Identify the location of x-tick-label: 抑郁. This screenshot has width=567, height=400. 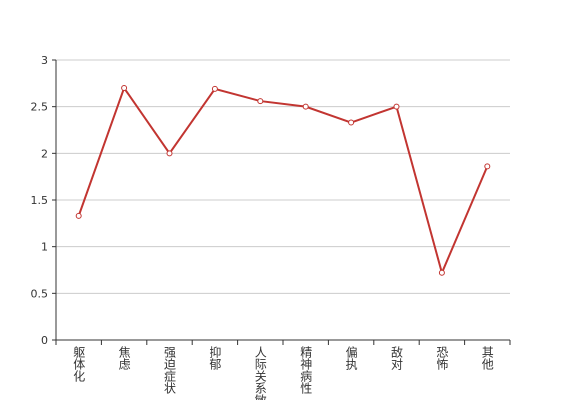
(215, 358).